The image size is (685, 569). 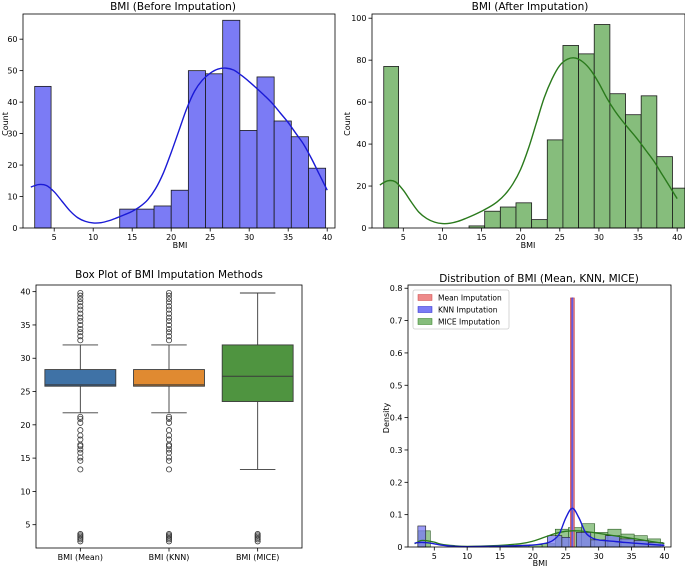 I want to click on x-tick-label: BMI (KNN), so click(x=169, y=557).